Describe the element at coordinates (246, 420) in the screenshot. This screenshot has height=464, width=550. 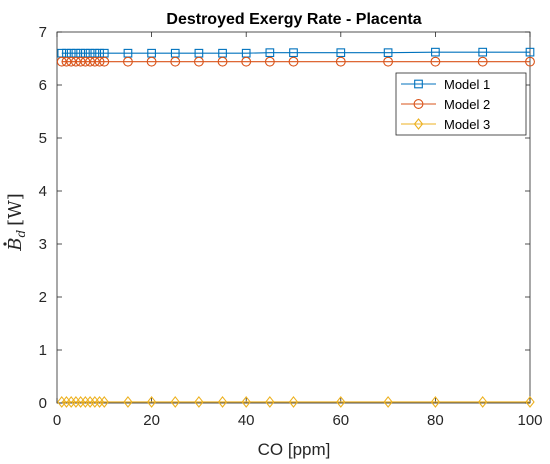
I see `x-tick-label: 40` at that location.